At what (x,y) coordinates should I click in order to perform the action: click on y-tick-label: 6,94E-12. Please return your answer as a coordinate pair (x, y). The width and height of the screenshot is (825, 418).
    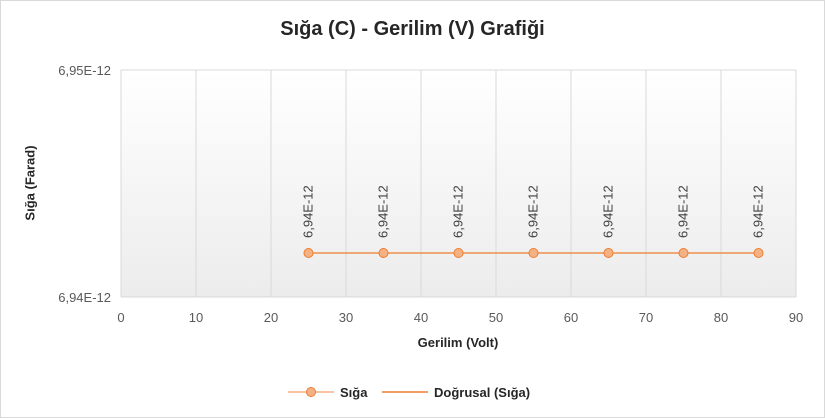
    Looking at the image, I should click on (84, 297).